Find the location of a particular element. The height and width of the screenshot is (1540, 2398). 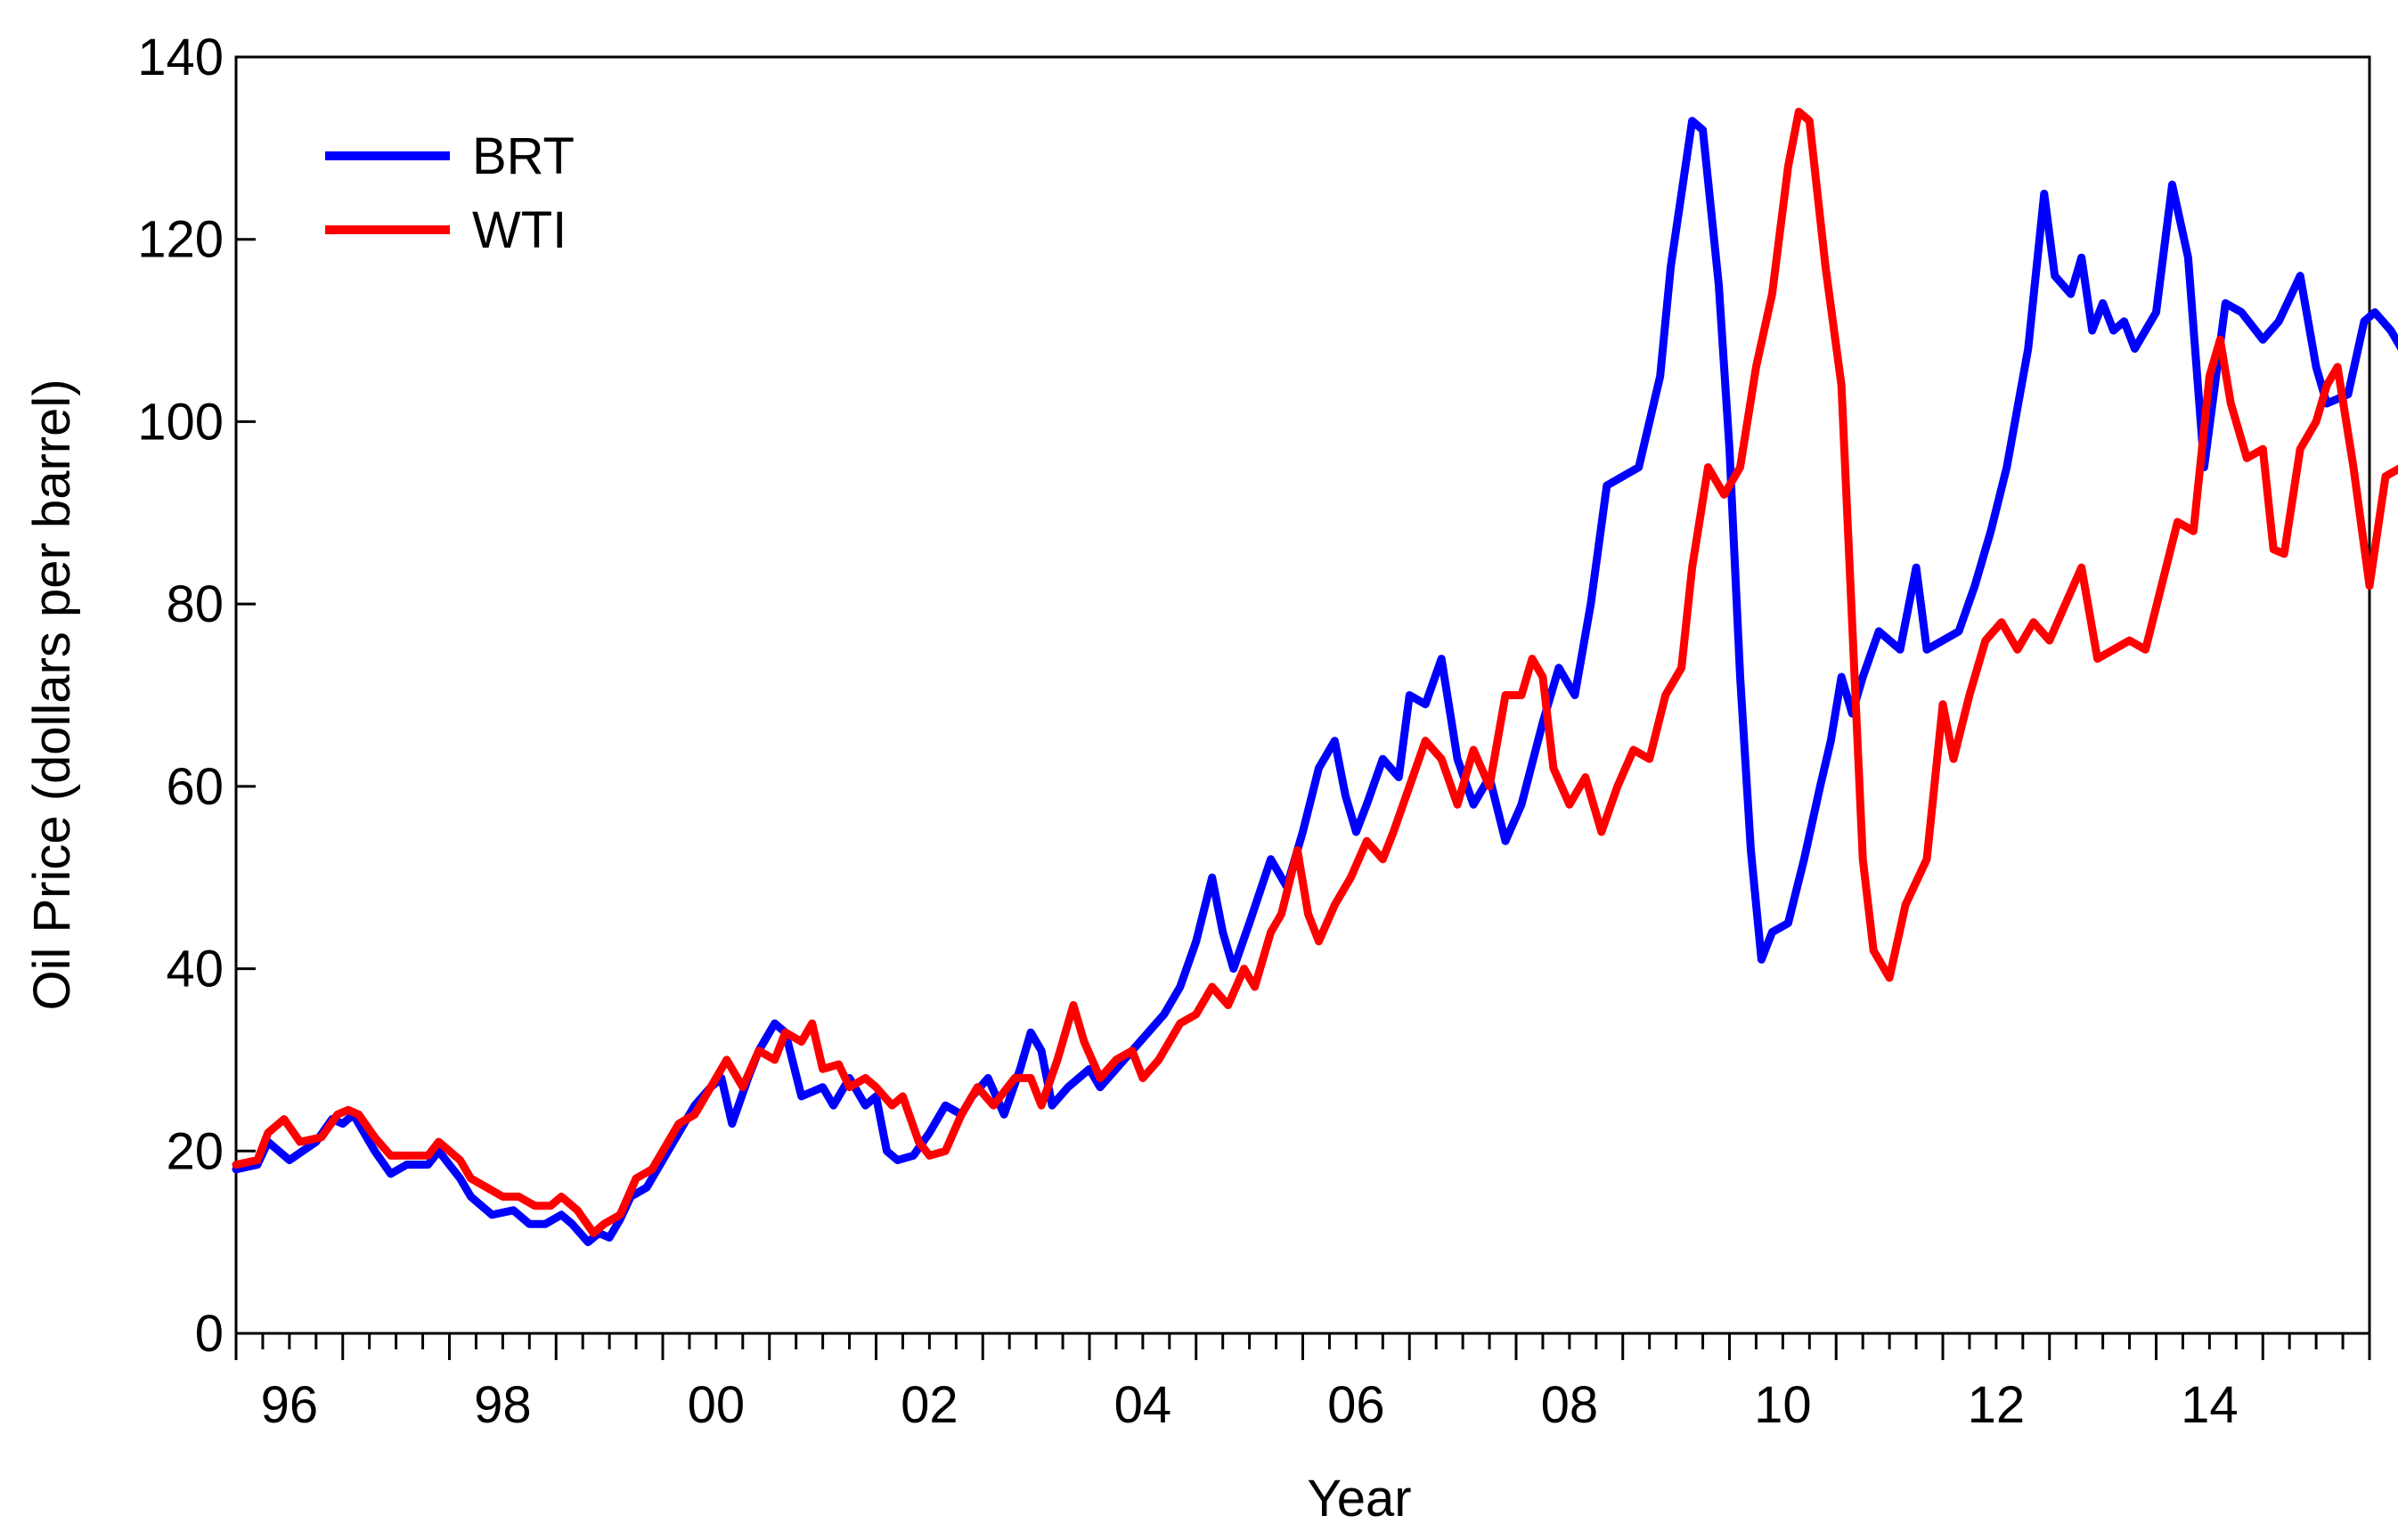

y-tick-label: 120 is located at coordinates (181, 240).